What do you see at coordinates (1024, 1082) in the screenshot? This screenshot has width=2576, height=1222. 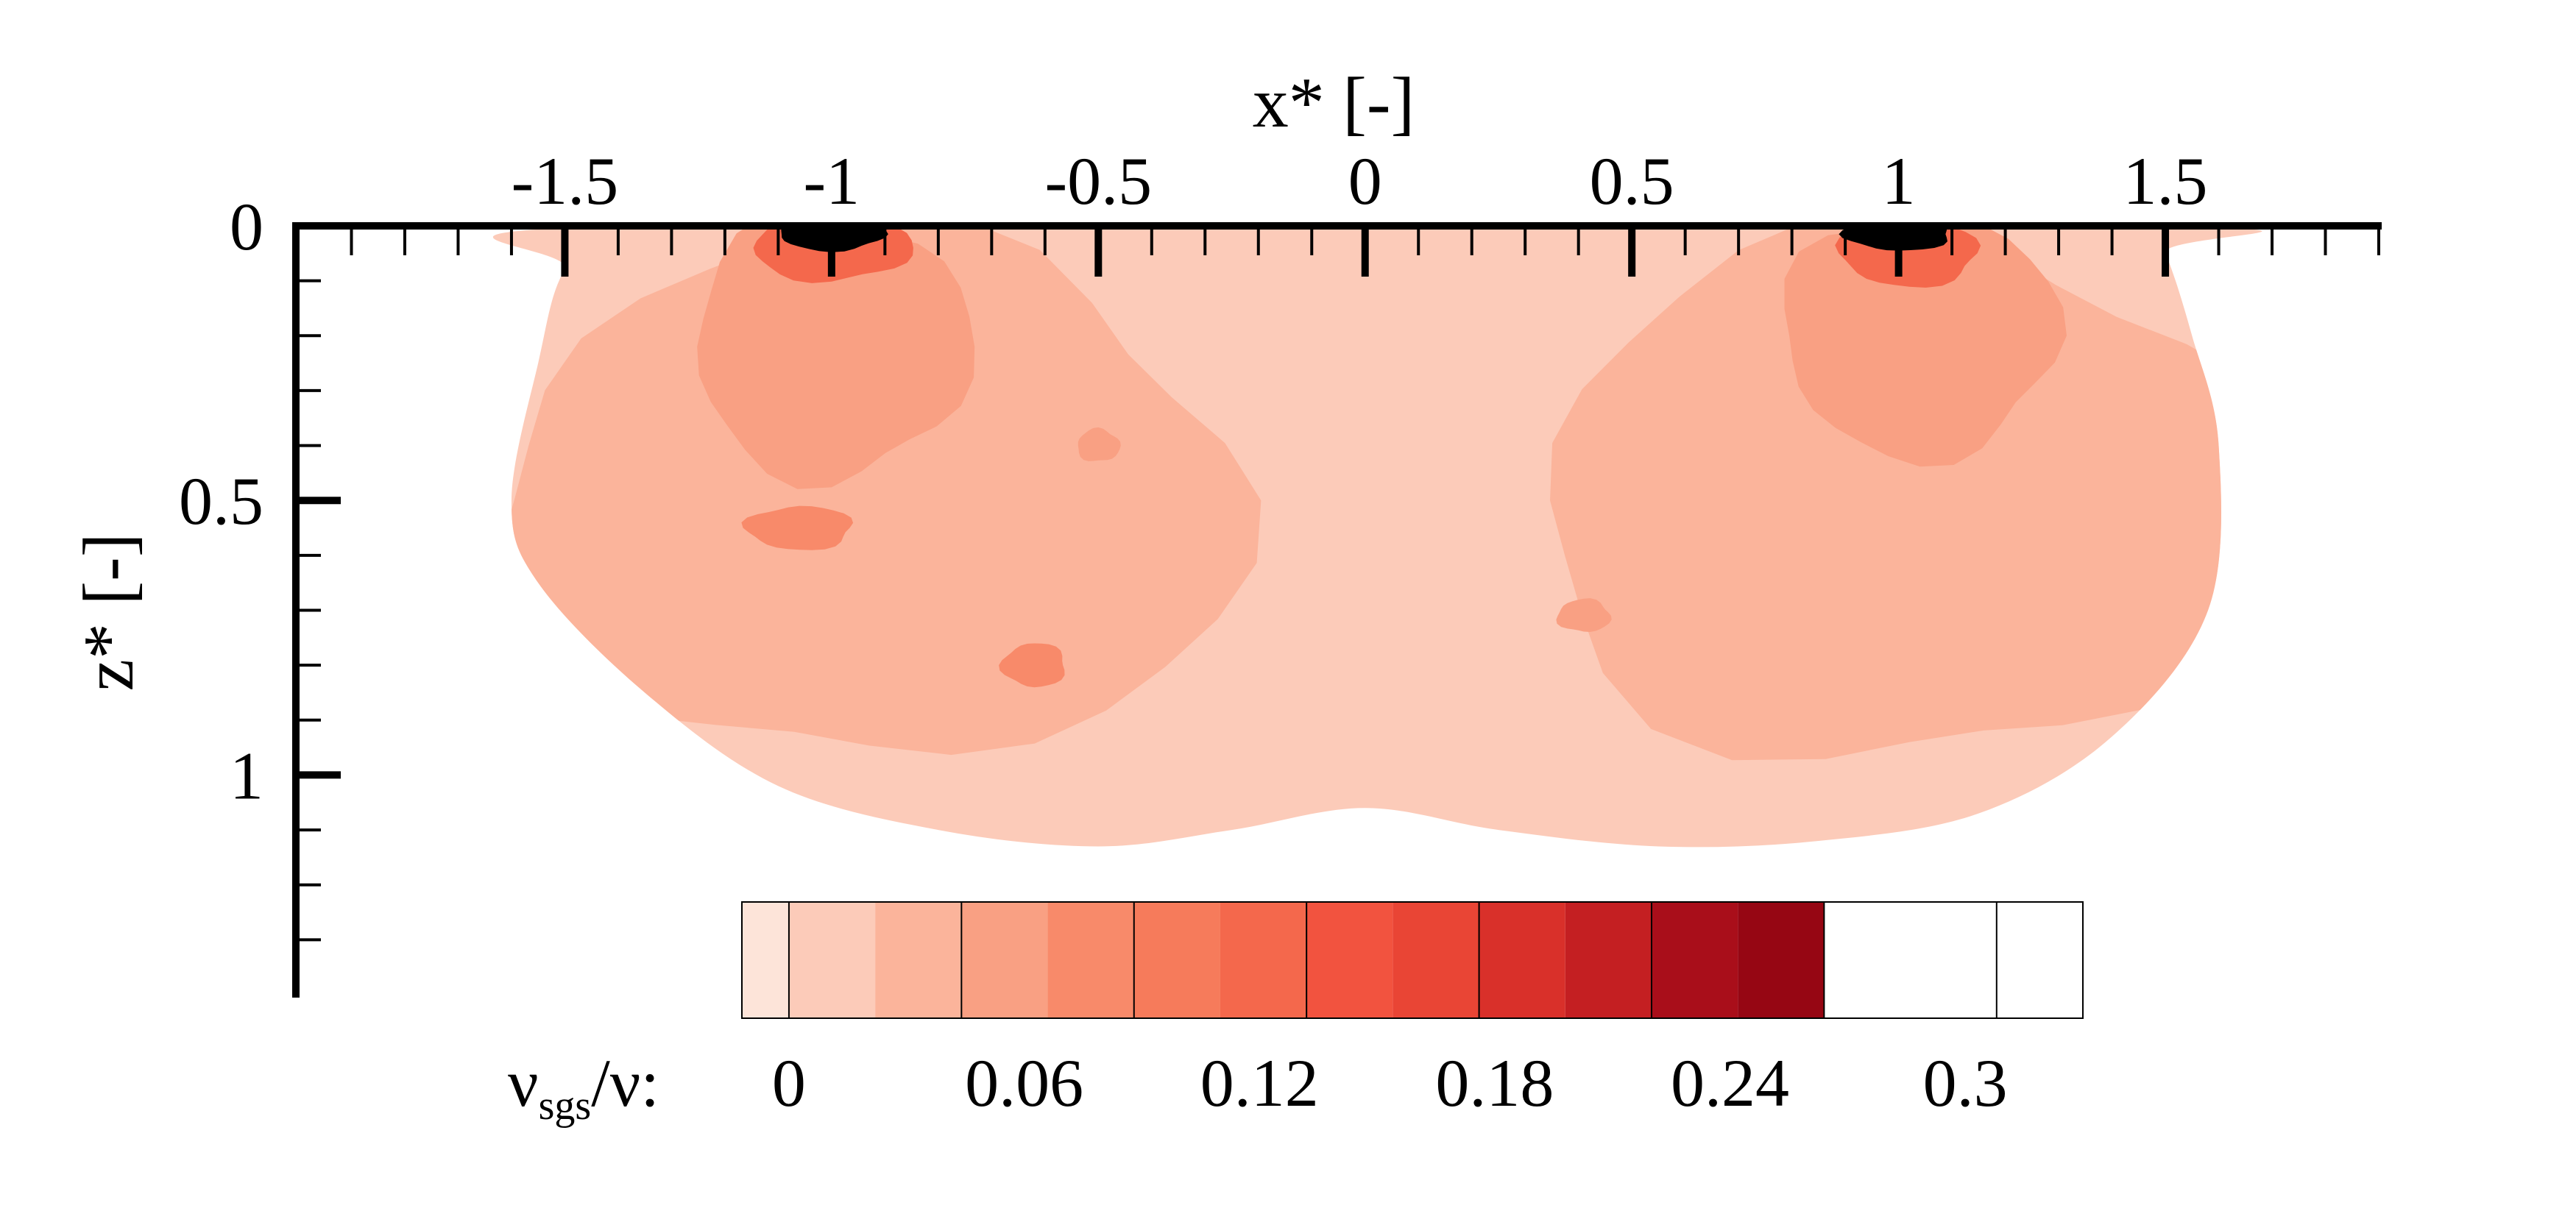 I see `colorbar-tick-label: 0.06` at bounding box center [1024, 1082].